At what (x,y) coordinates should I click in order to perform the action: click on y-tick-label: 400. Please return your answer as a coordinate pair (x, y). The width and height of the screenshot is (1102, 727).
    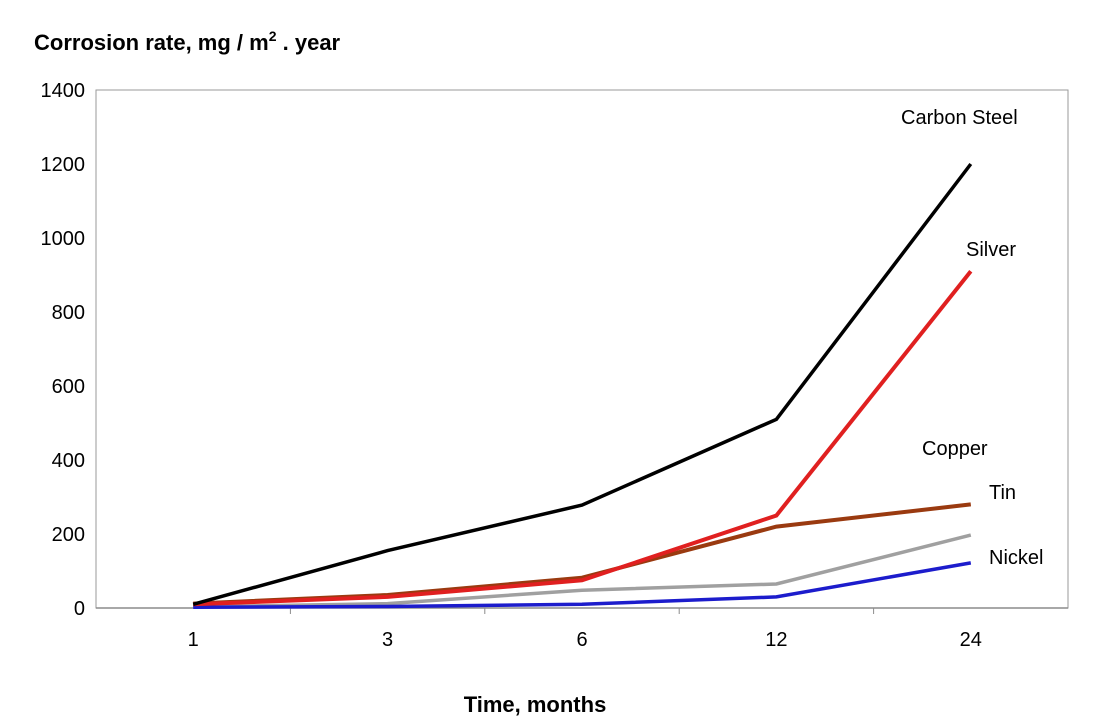
    Looking at the image, I should click on (68, 461).